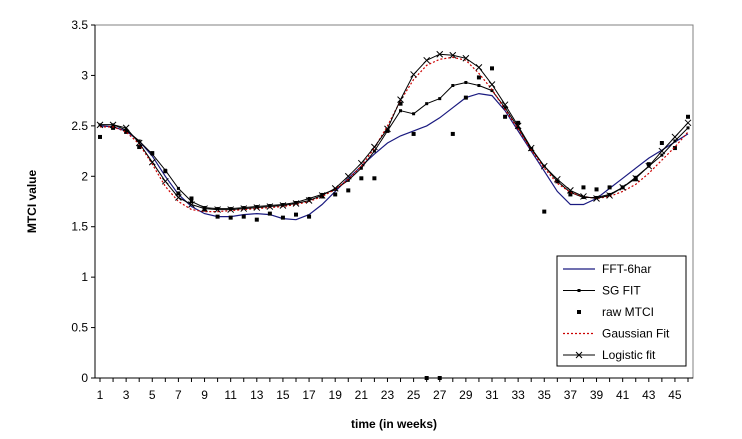 The height and width of the screenshot is (439, 742). I want to click on x-tick-label: 3, so click(126, 395).